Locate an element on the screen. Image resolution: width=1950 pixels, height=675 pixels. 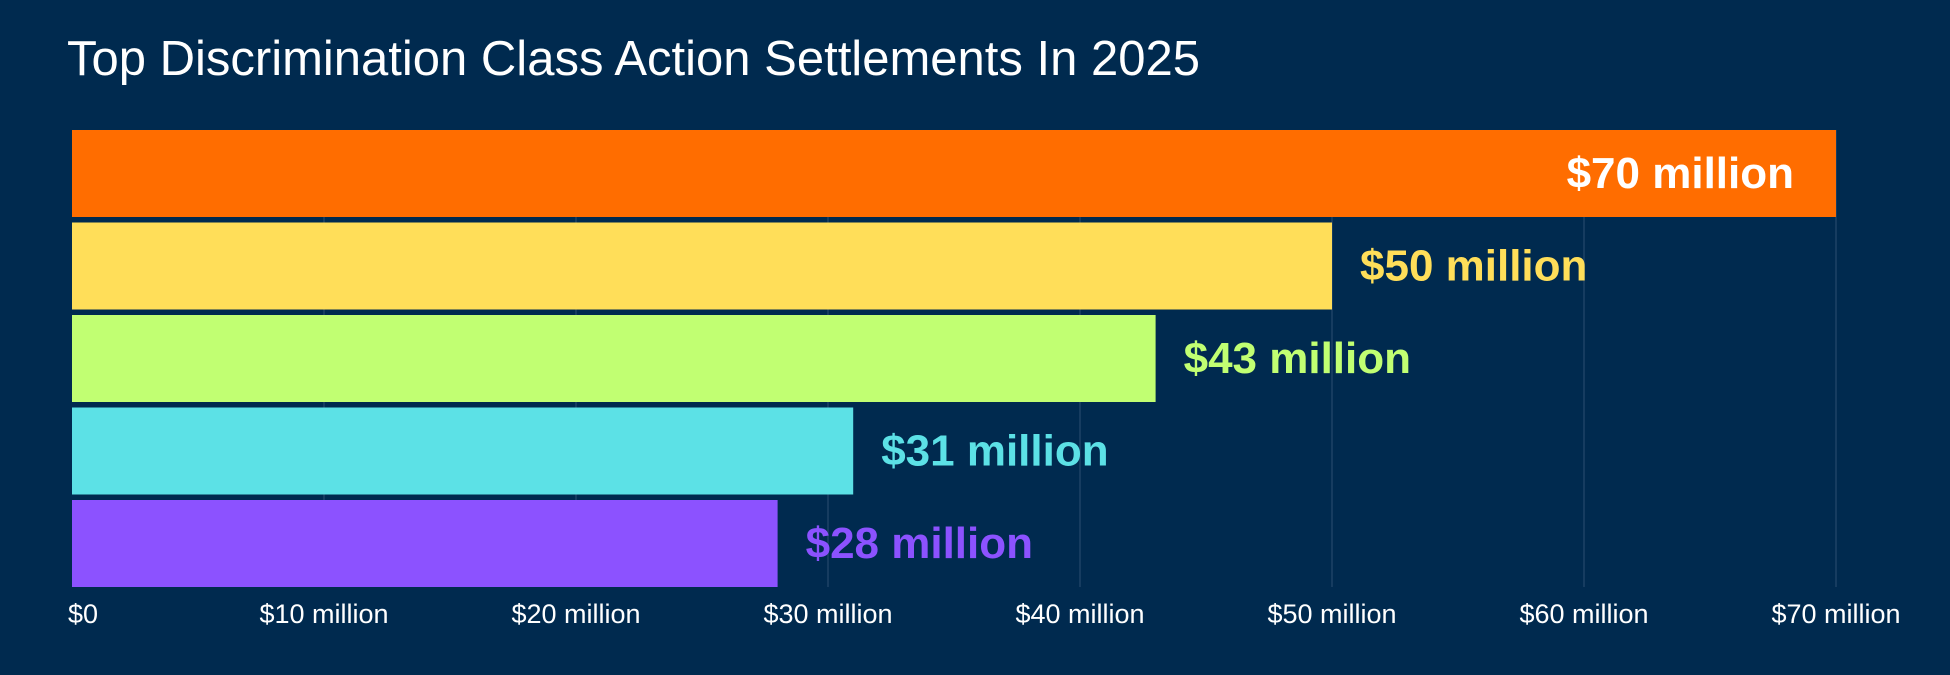
bar-value-label-2: $43 million is located at coordinates (1297, 358).